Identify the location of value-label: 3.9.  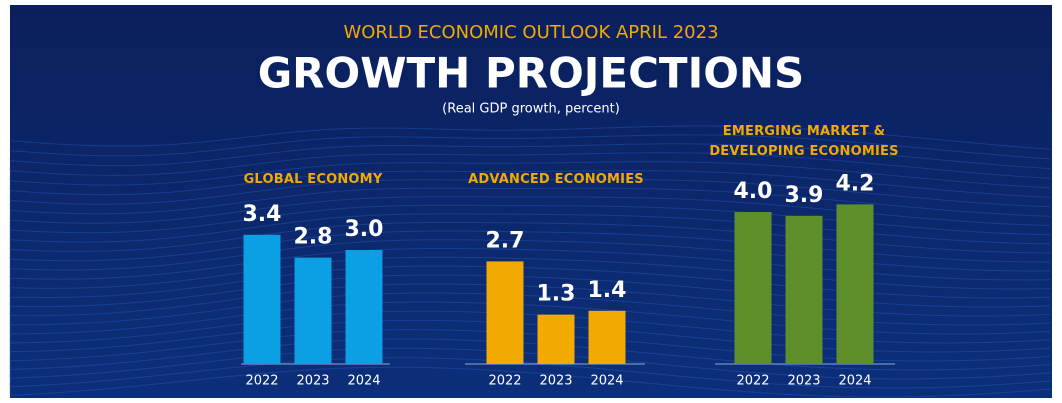
(804, 195).